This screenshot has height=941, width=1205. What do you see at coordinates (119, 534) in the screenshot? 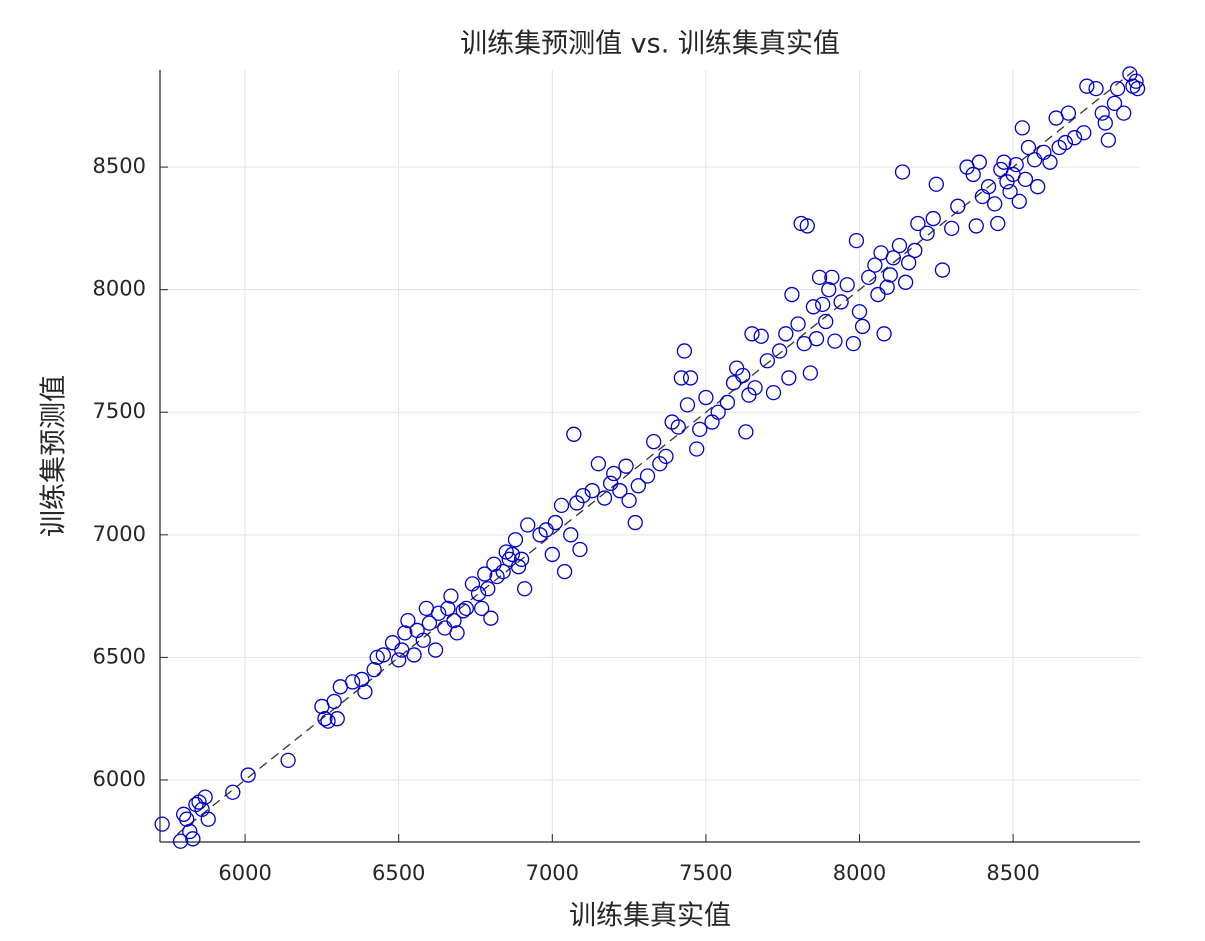
I see `y-tick-label: 7000` at bounding box center [119, 534].